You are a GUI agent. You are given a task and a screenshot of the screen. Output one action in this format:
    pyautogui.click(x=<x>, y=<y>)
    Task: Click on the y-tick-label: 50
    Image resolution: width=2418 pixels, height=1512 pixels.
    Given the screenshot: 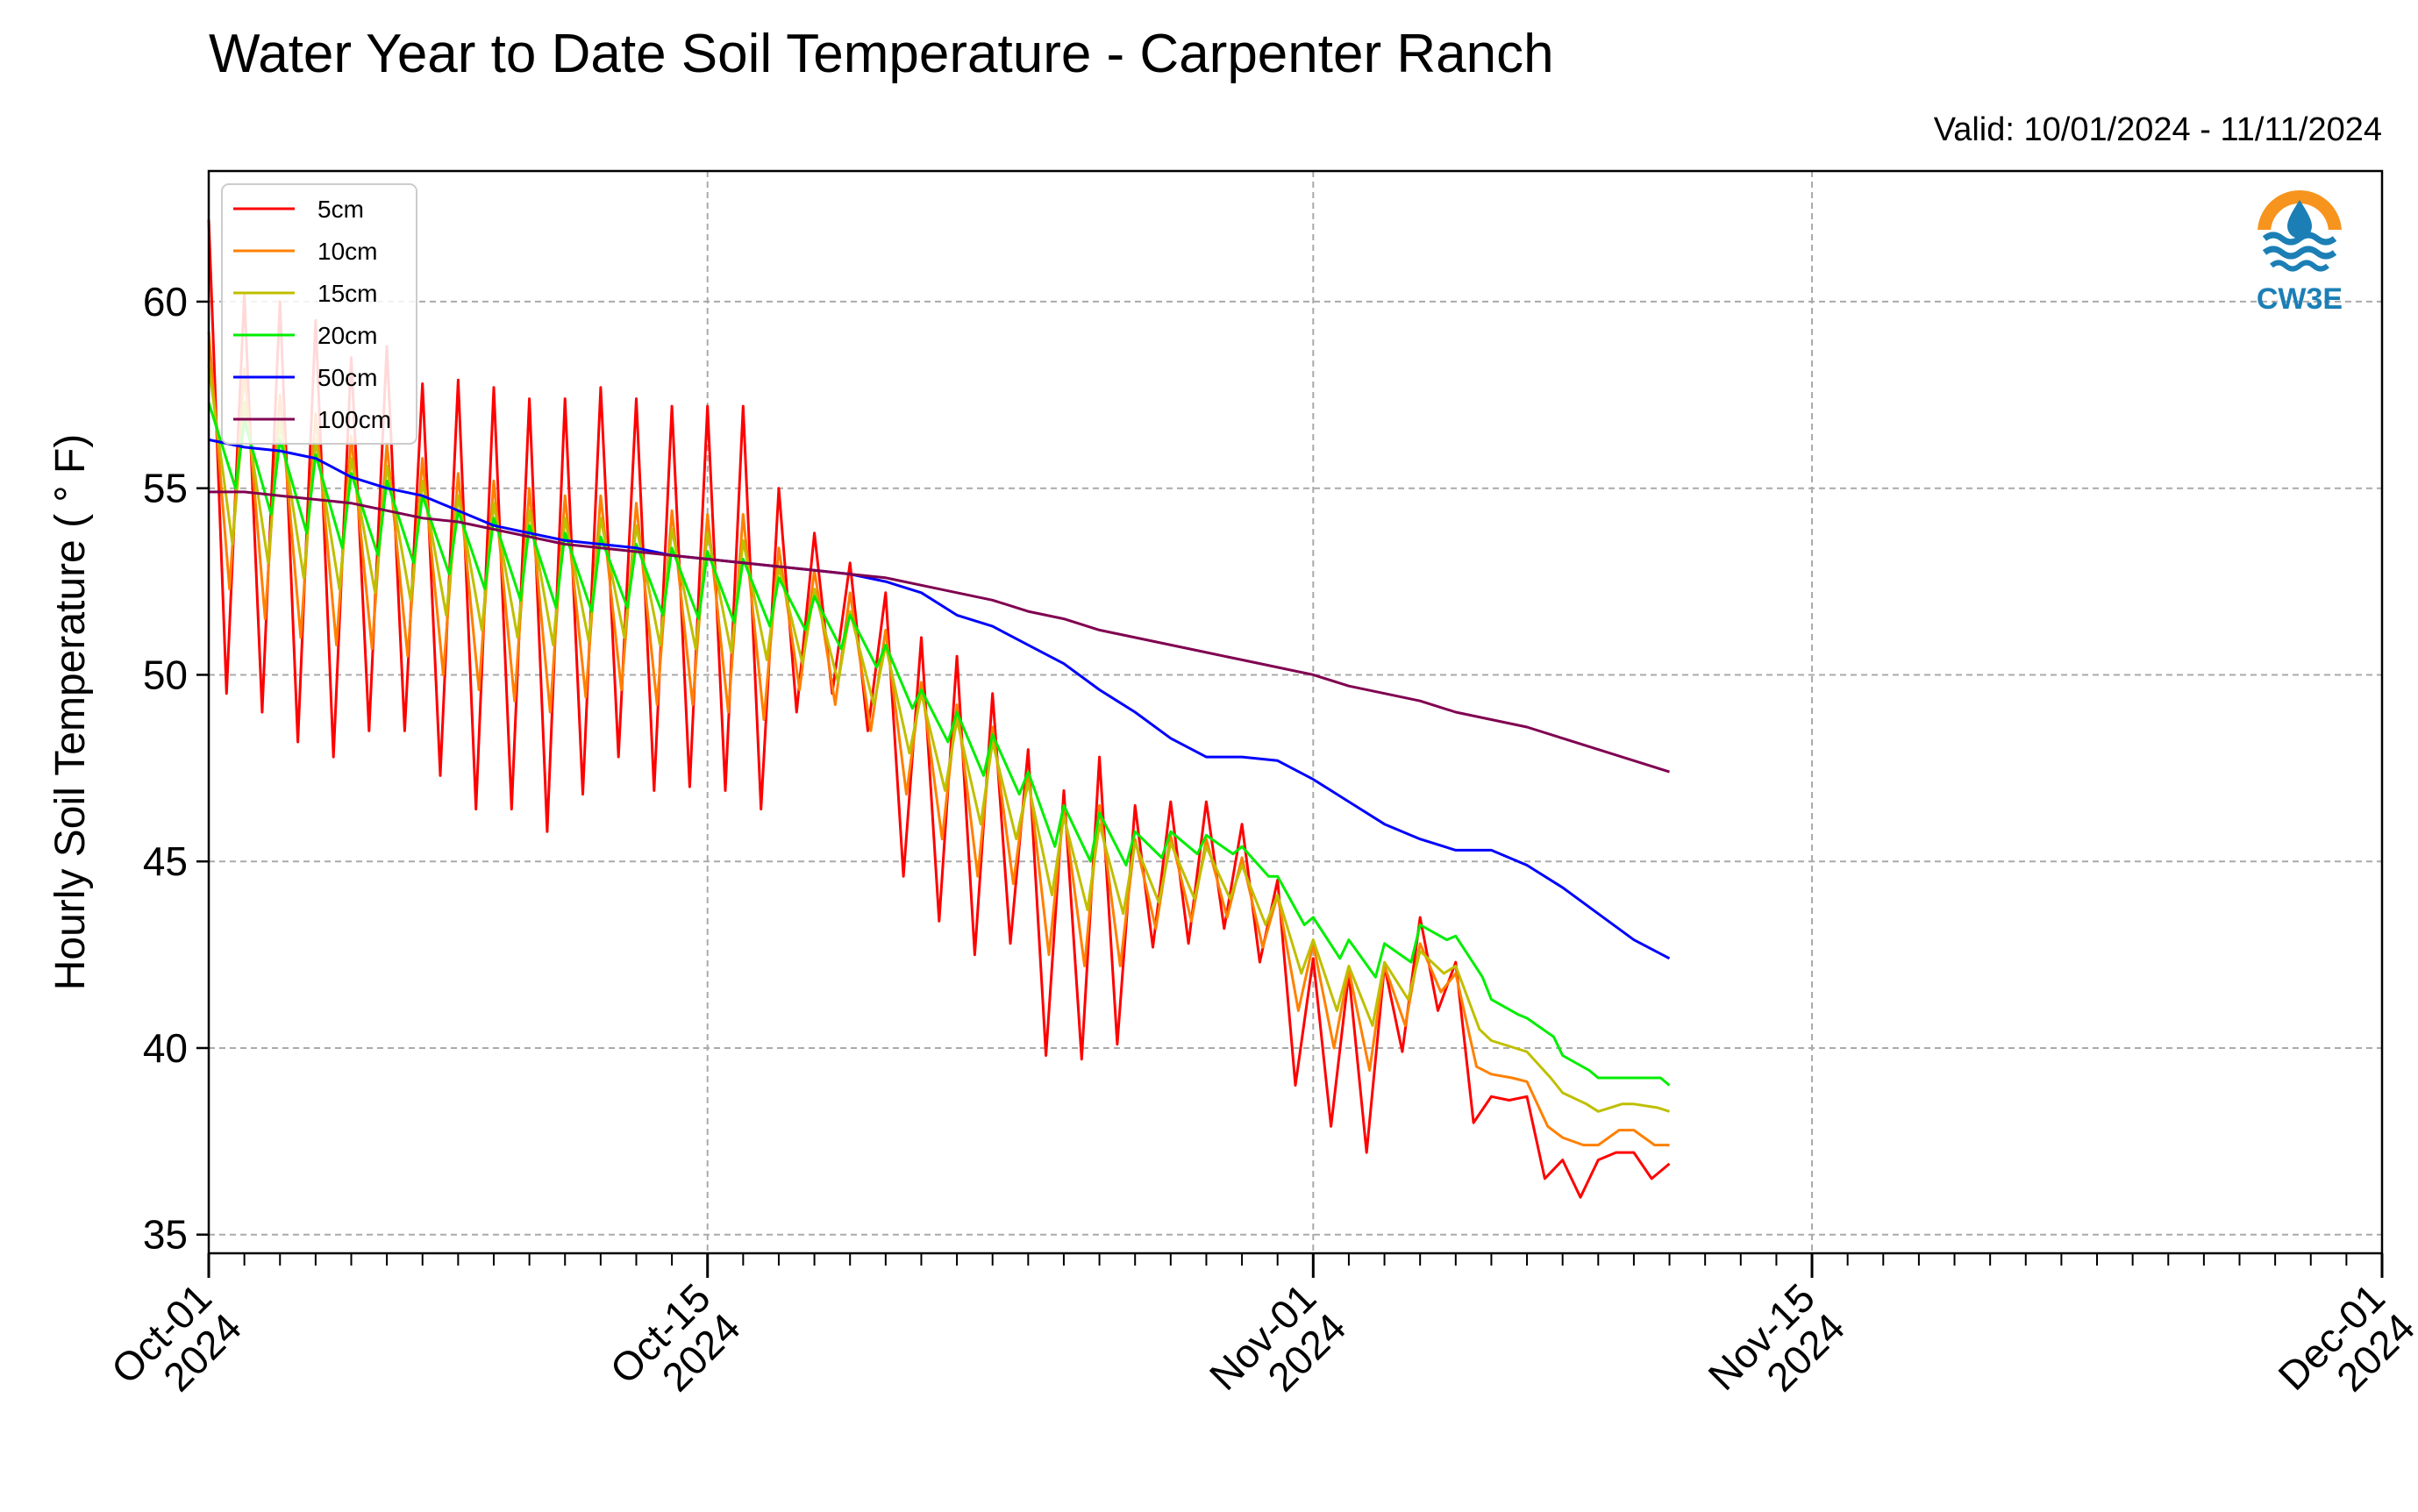 What is the action you would take?
    pyautogui.click(x=165, y=674)
    